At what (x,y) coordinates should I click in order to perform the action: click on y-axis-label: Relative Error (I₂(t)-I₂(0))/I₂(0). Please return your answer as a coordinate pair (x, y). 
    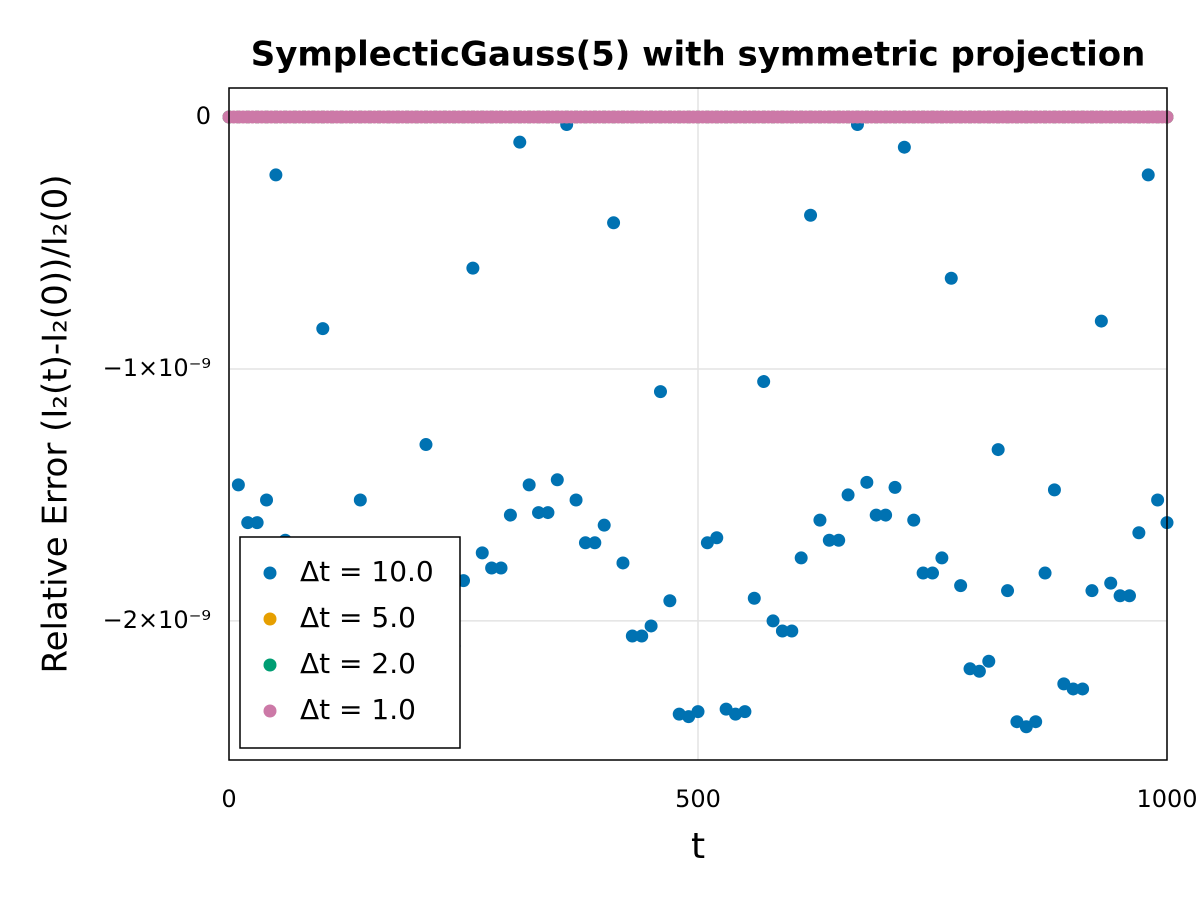
    Looking at the image, I should click on (56, 423).